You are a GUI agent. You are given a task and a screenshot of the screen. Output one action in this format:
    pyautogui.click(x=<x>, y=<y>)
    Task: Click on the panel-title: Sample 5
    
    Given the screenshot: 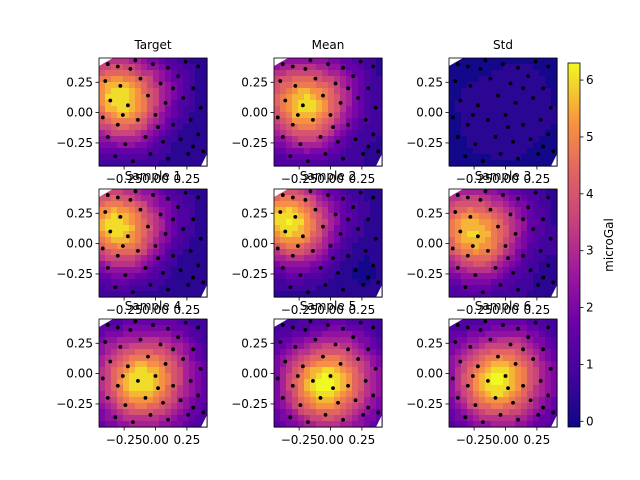 What is the action you would take?
    pyautogui.click(x=328, y=306)
    